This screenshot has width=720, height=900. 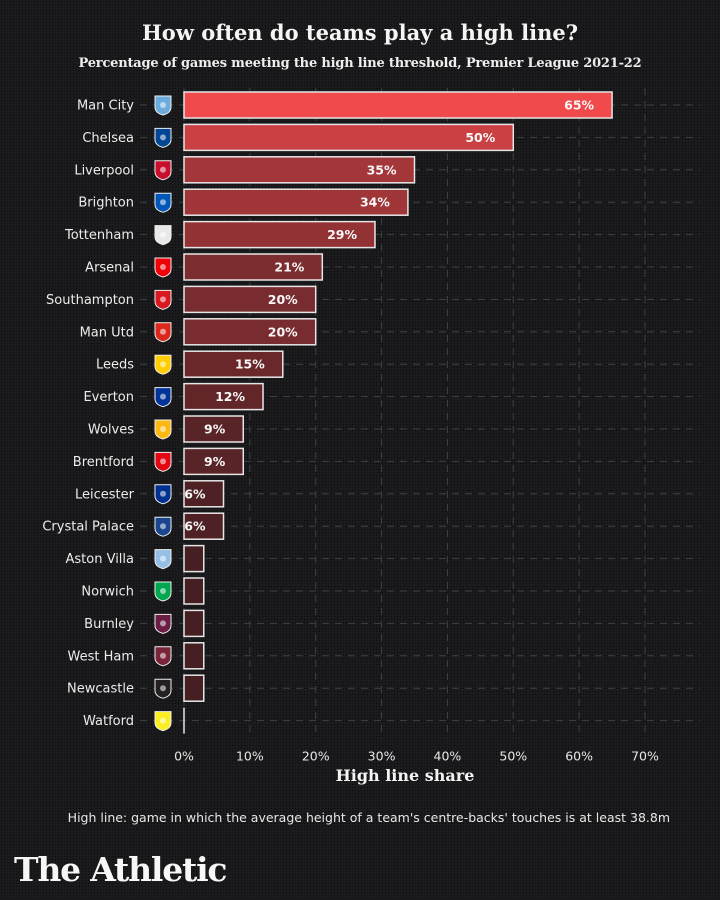 What do you see at coordinates (108, 721) in the screenshot?
I see `team-label: Watford` at bounding box center [108, 721].